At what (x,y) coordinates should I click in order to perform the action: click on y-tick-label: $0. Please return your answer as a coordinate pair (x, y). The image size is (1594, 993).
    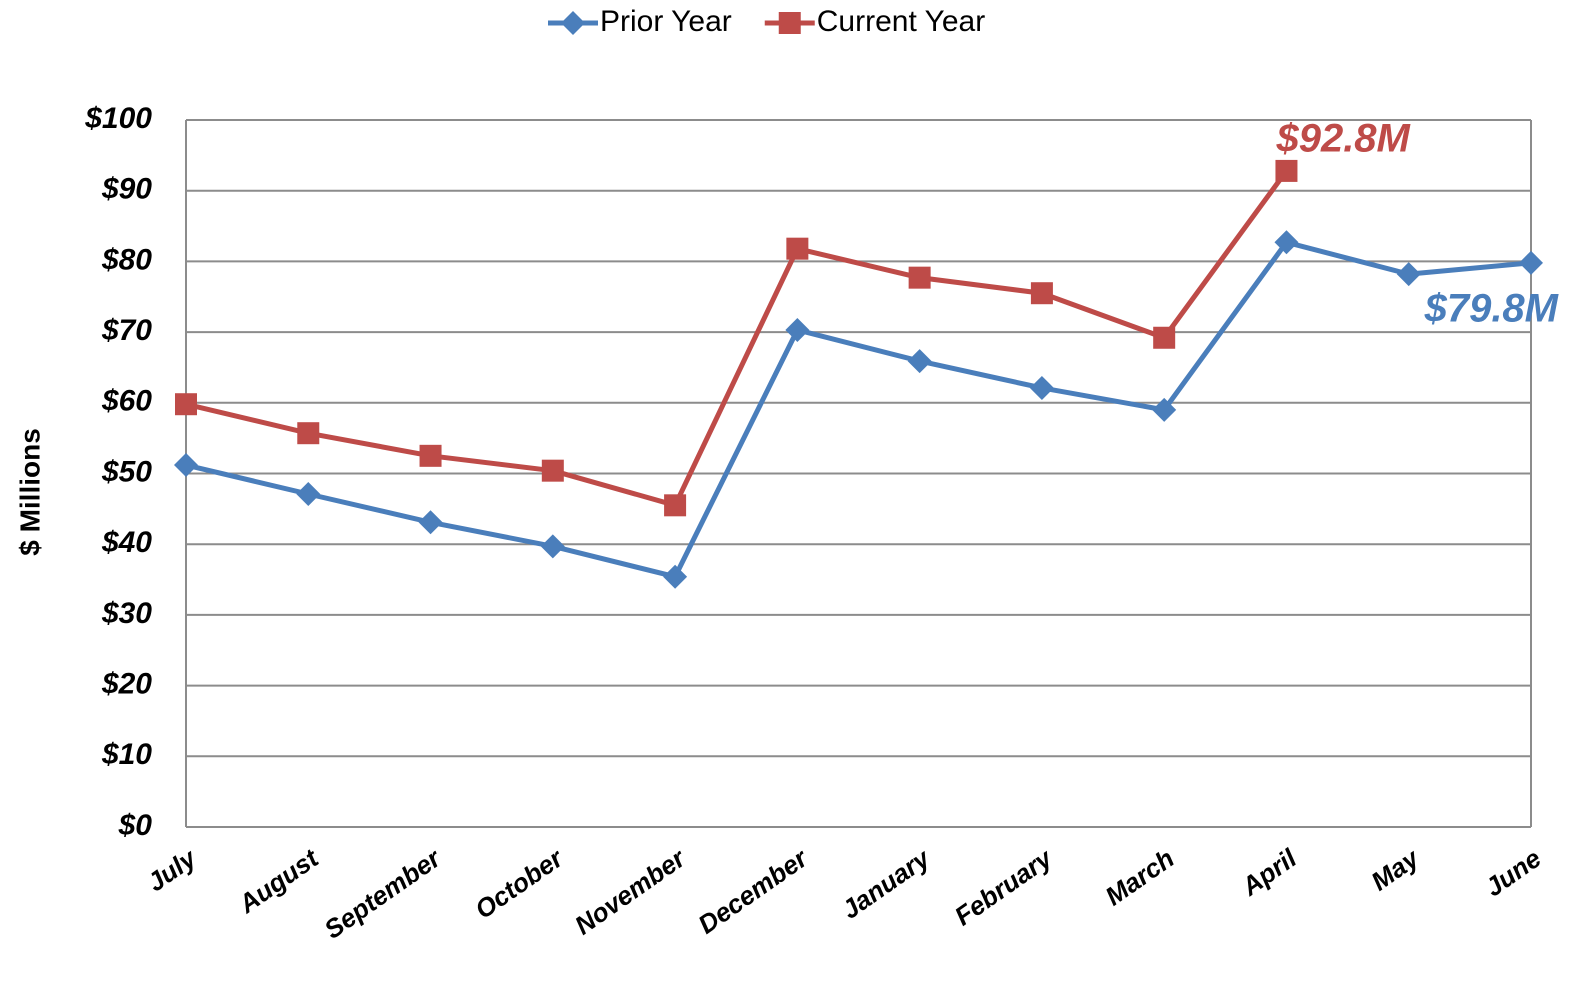
    Looking at the image, I should click on (135, 825).